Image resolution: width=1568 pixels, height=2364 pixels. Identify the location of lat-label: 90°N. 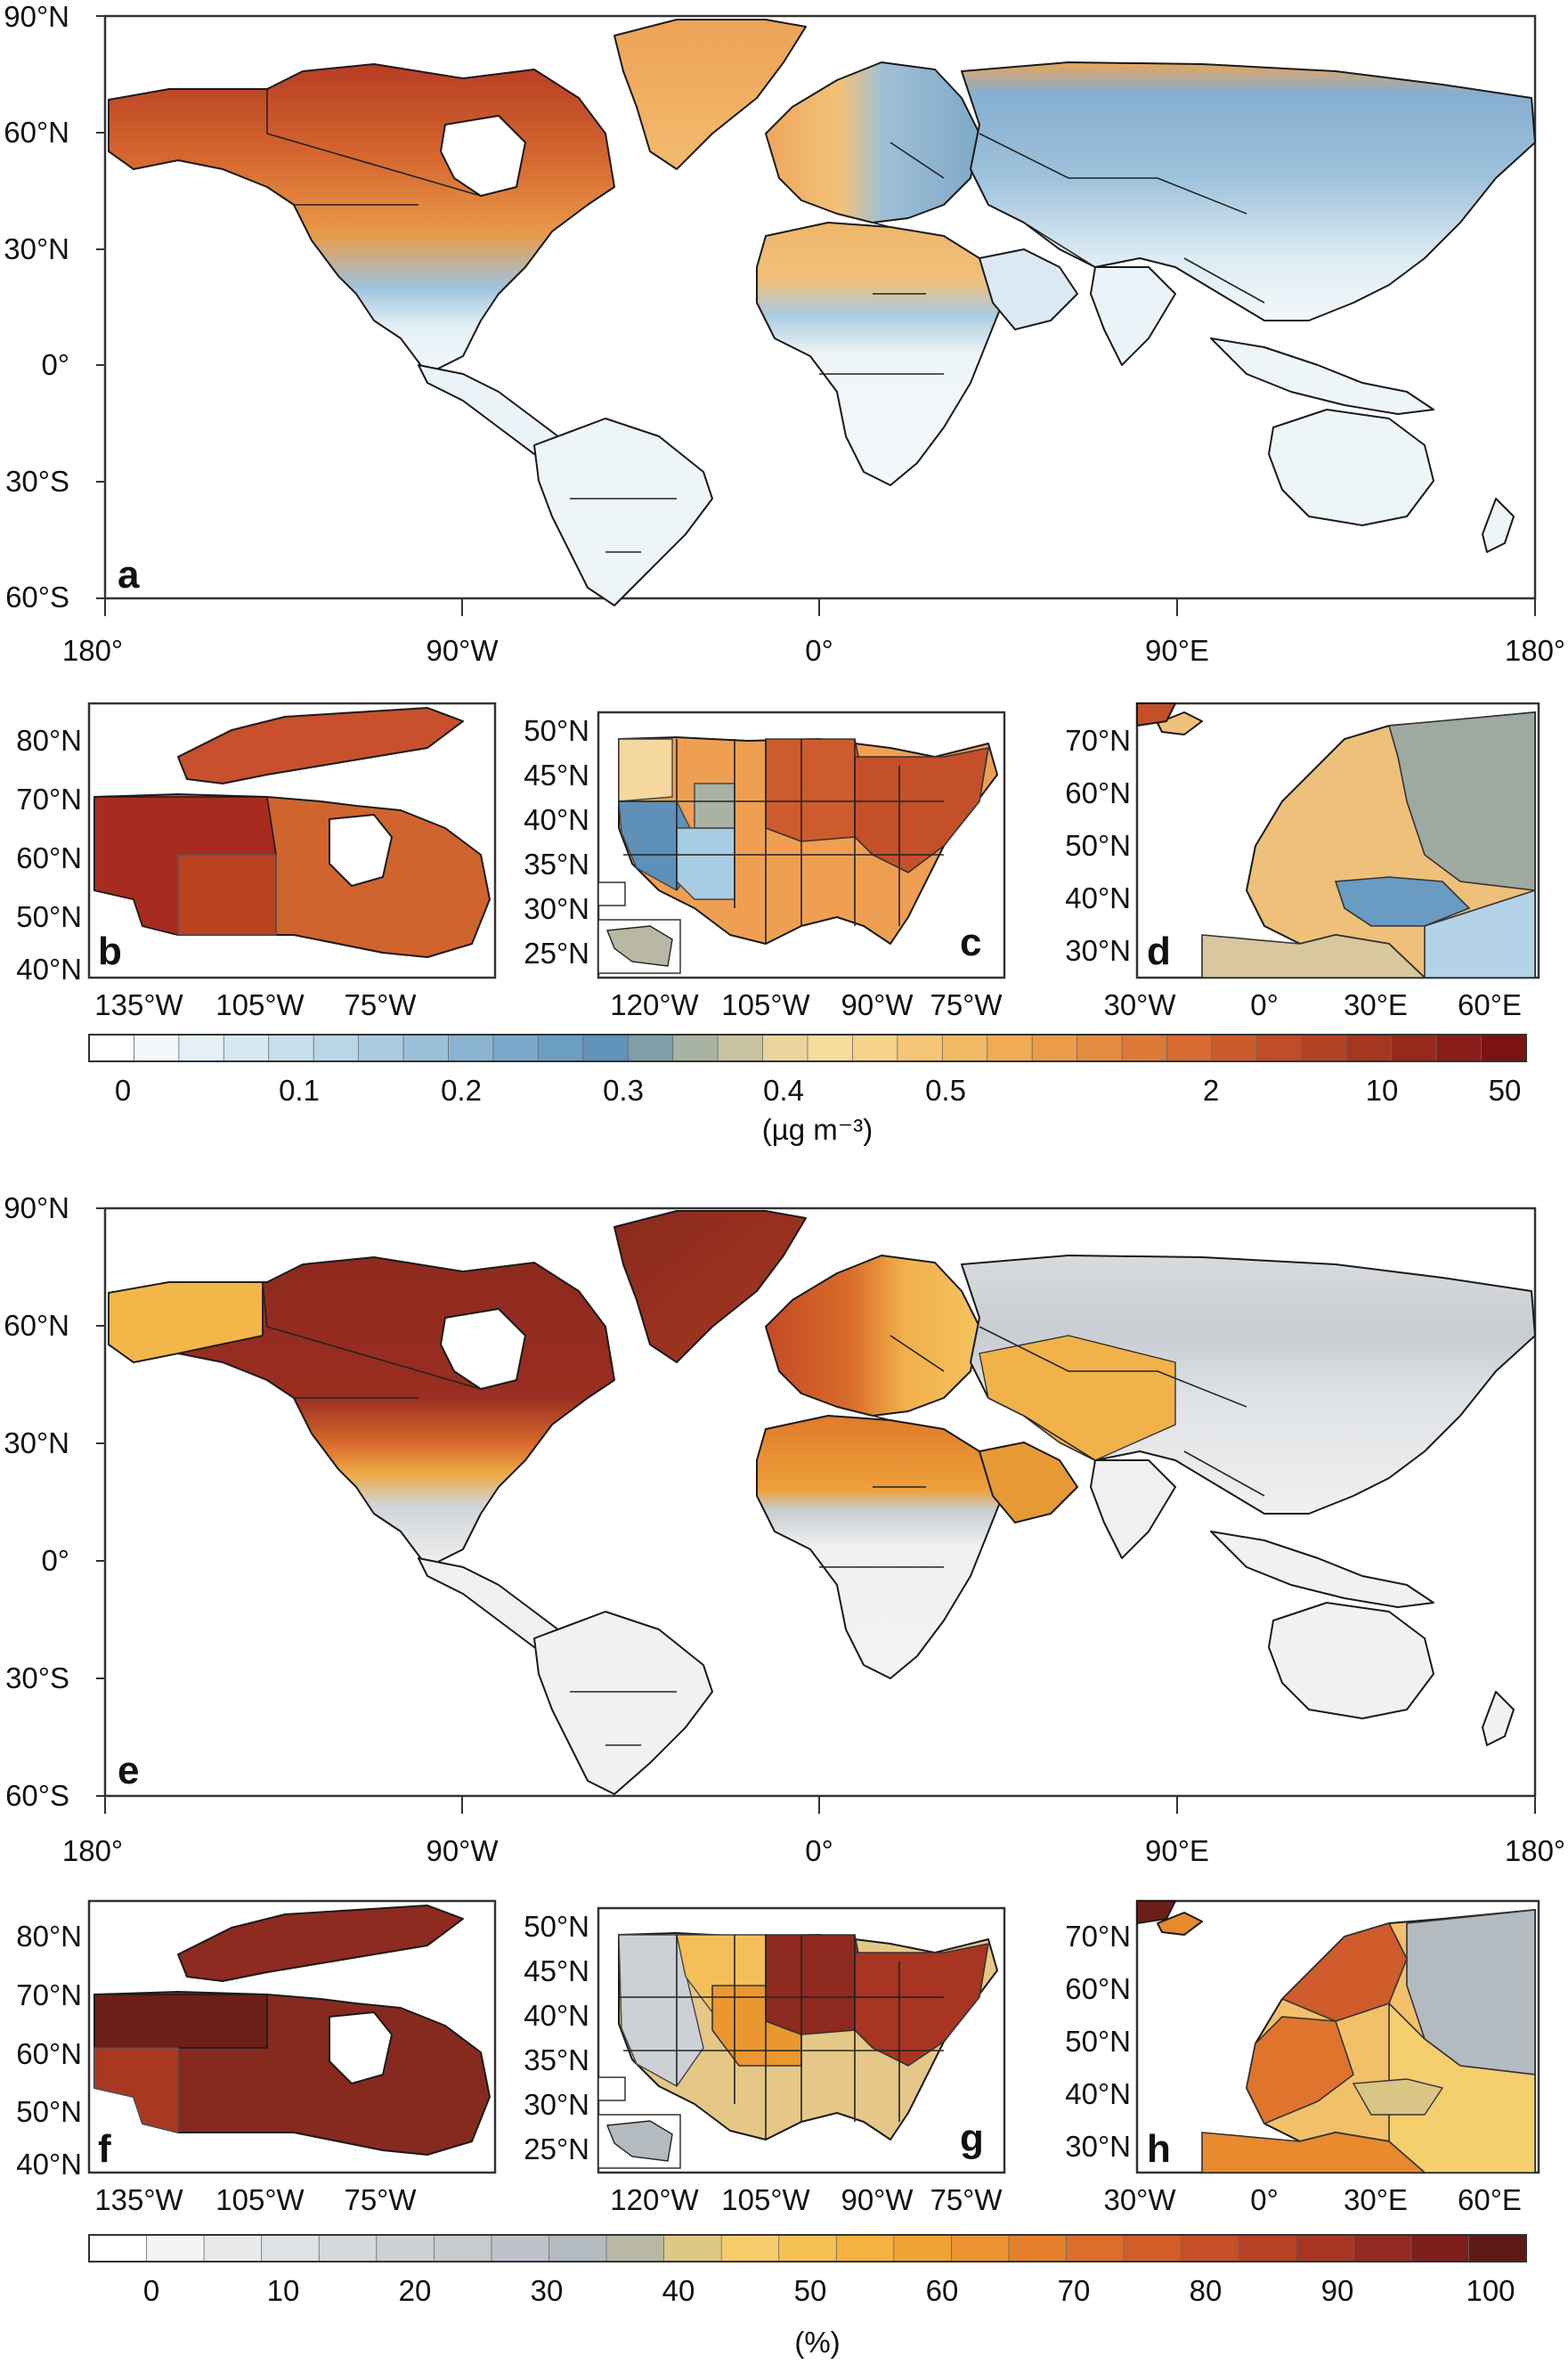
(36, 1207).